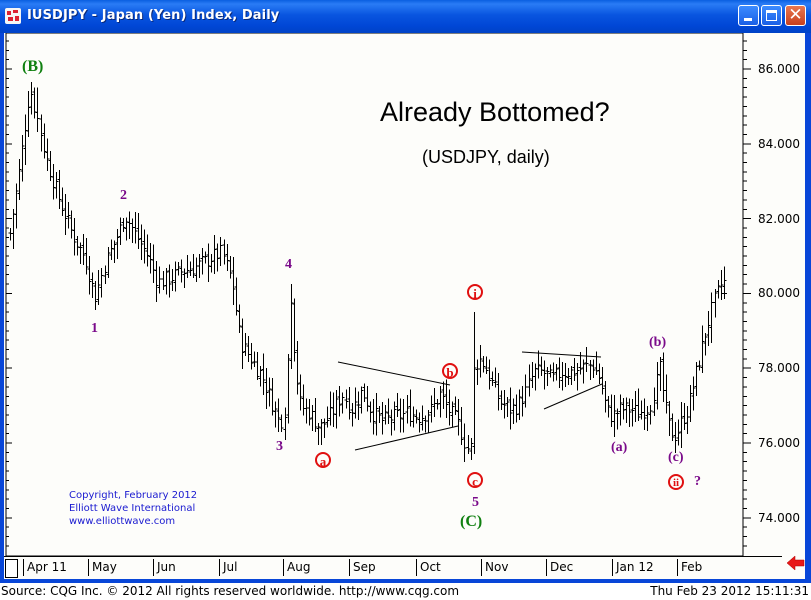 The height and width of the screenshot is (600, 811). I want to click on wave-label: 2, so click(123, 195).